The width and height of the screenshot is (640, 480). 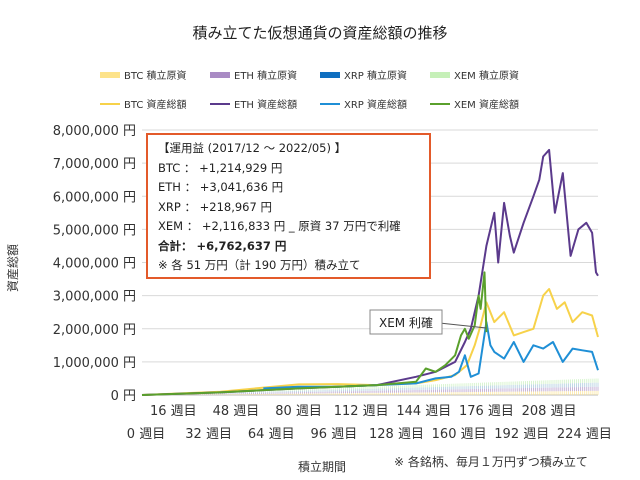 I want to click on legend-item: ETH 資産総額, so click(x=253, y=103).